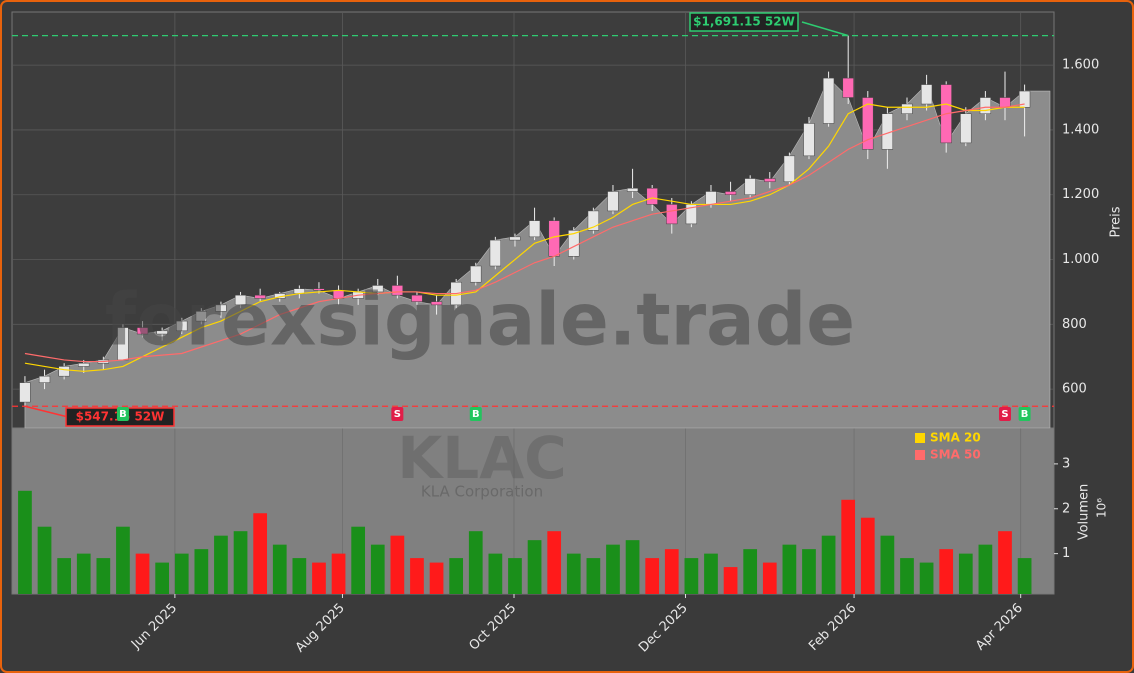 The image size is (1134, 673). I want to click on y2-scale-label: 10⁶, so click(1102, 508).